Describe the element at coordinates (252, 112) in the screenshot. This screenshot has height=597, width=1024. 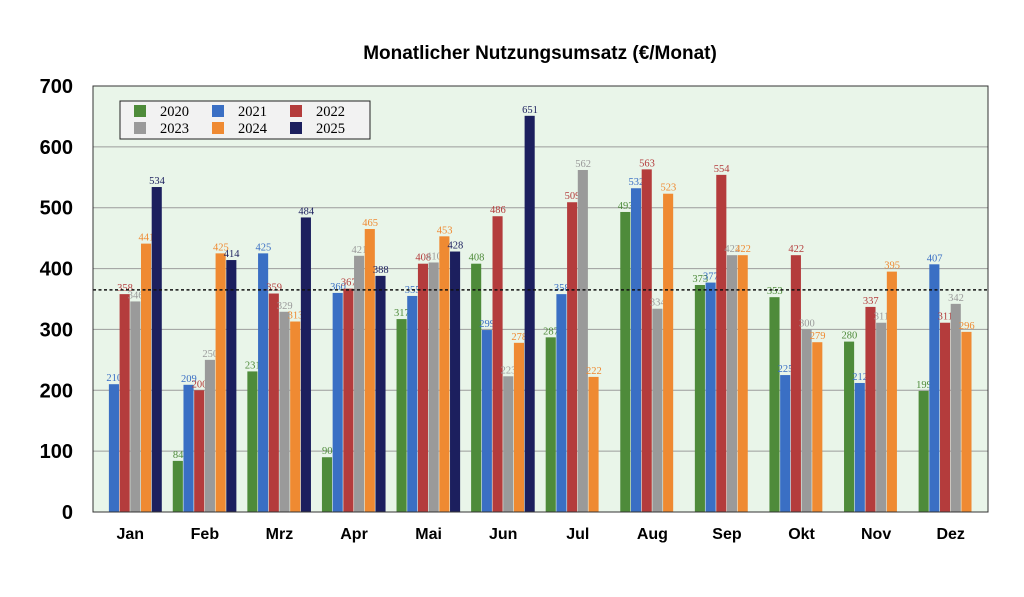
I see `legend-label-2021: 2021` at that location.